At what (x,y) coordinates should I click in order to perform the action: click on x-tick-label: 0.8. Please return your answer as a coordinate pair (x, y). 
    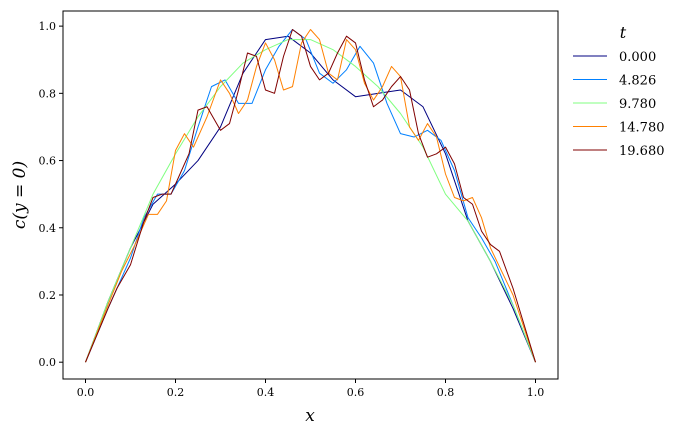
    Looking at the image, I should click on (446, 392).